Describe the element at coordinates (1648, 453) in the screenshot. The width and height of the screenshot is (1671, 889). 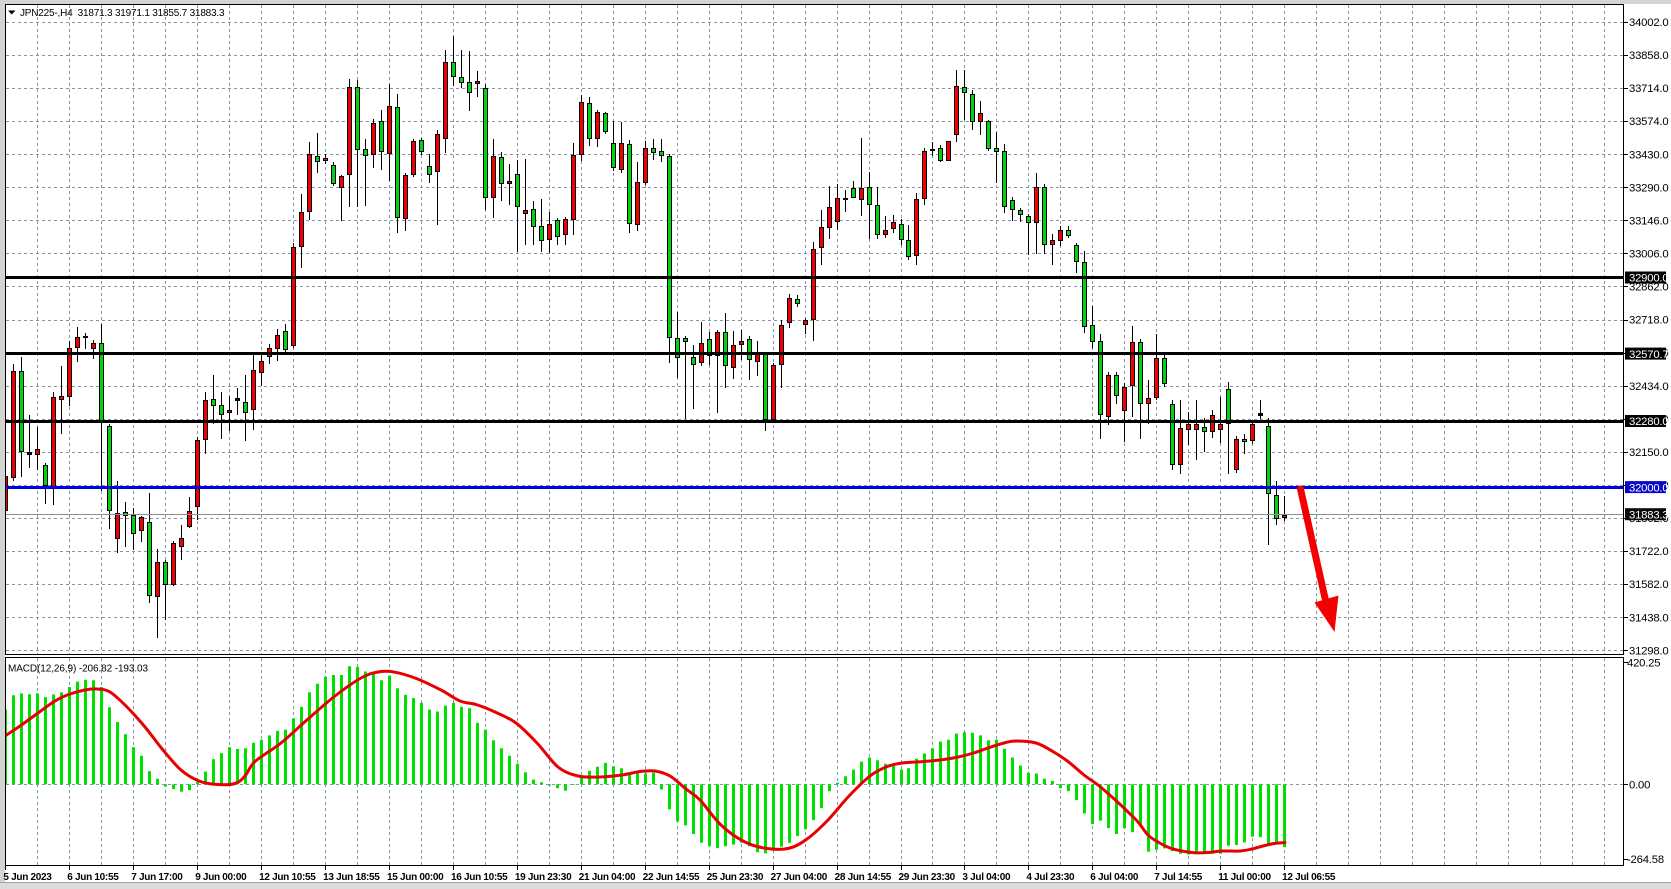
I see `svg-text: 32150.0` at that location.